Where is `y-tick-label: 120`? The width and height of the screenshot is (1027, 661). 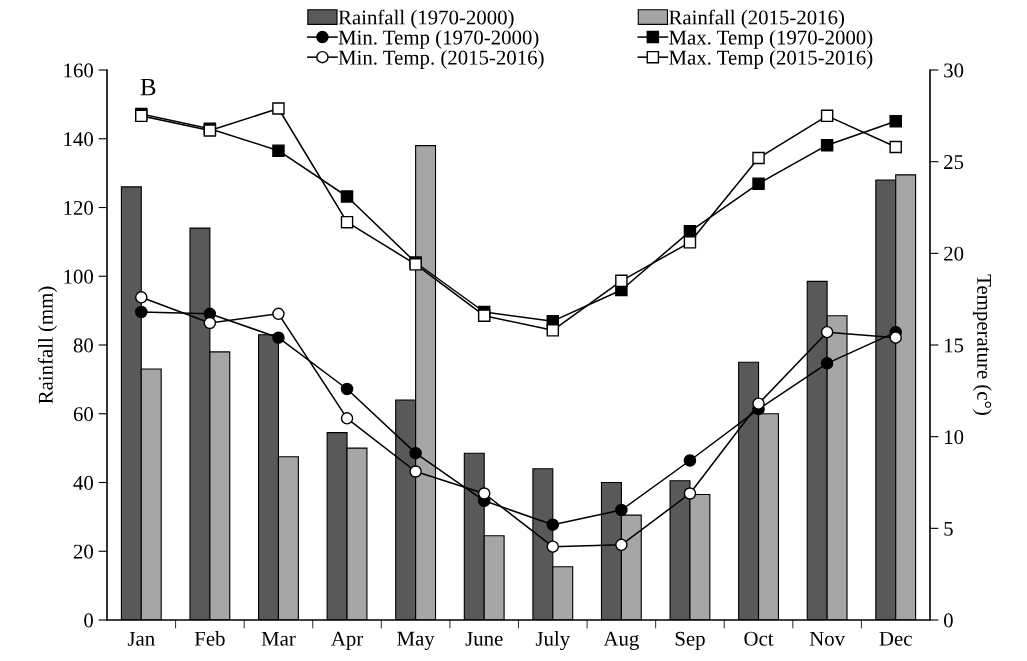 y-tick-label: 120 is located at coordinates (79, 207).